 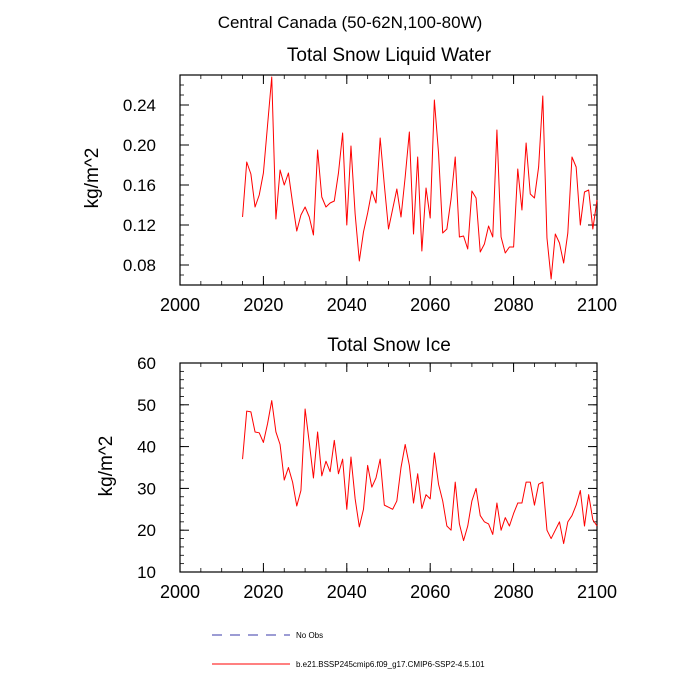 I want to click on y-tick-label: 20, so click(x=146, y=530).